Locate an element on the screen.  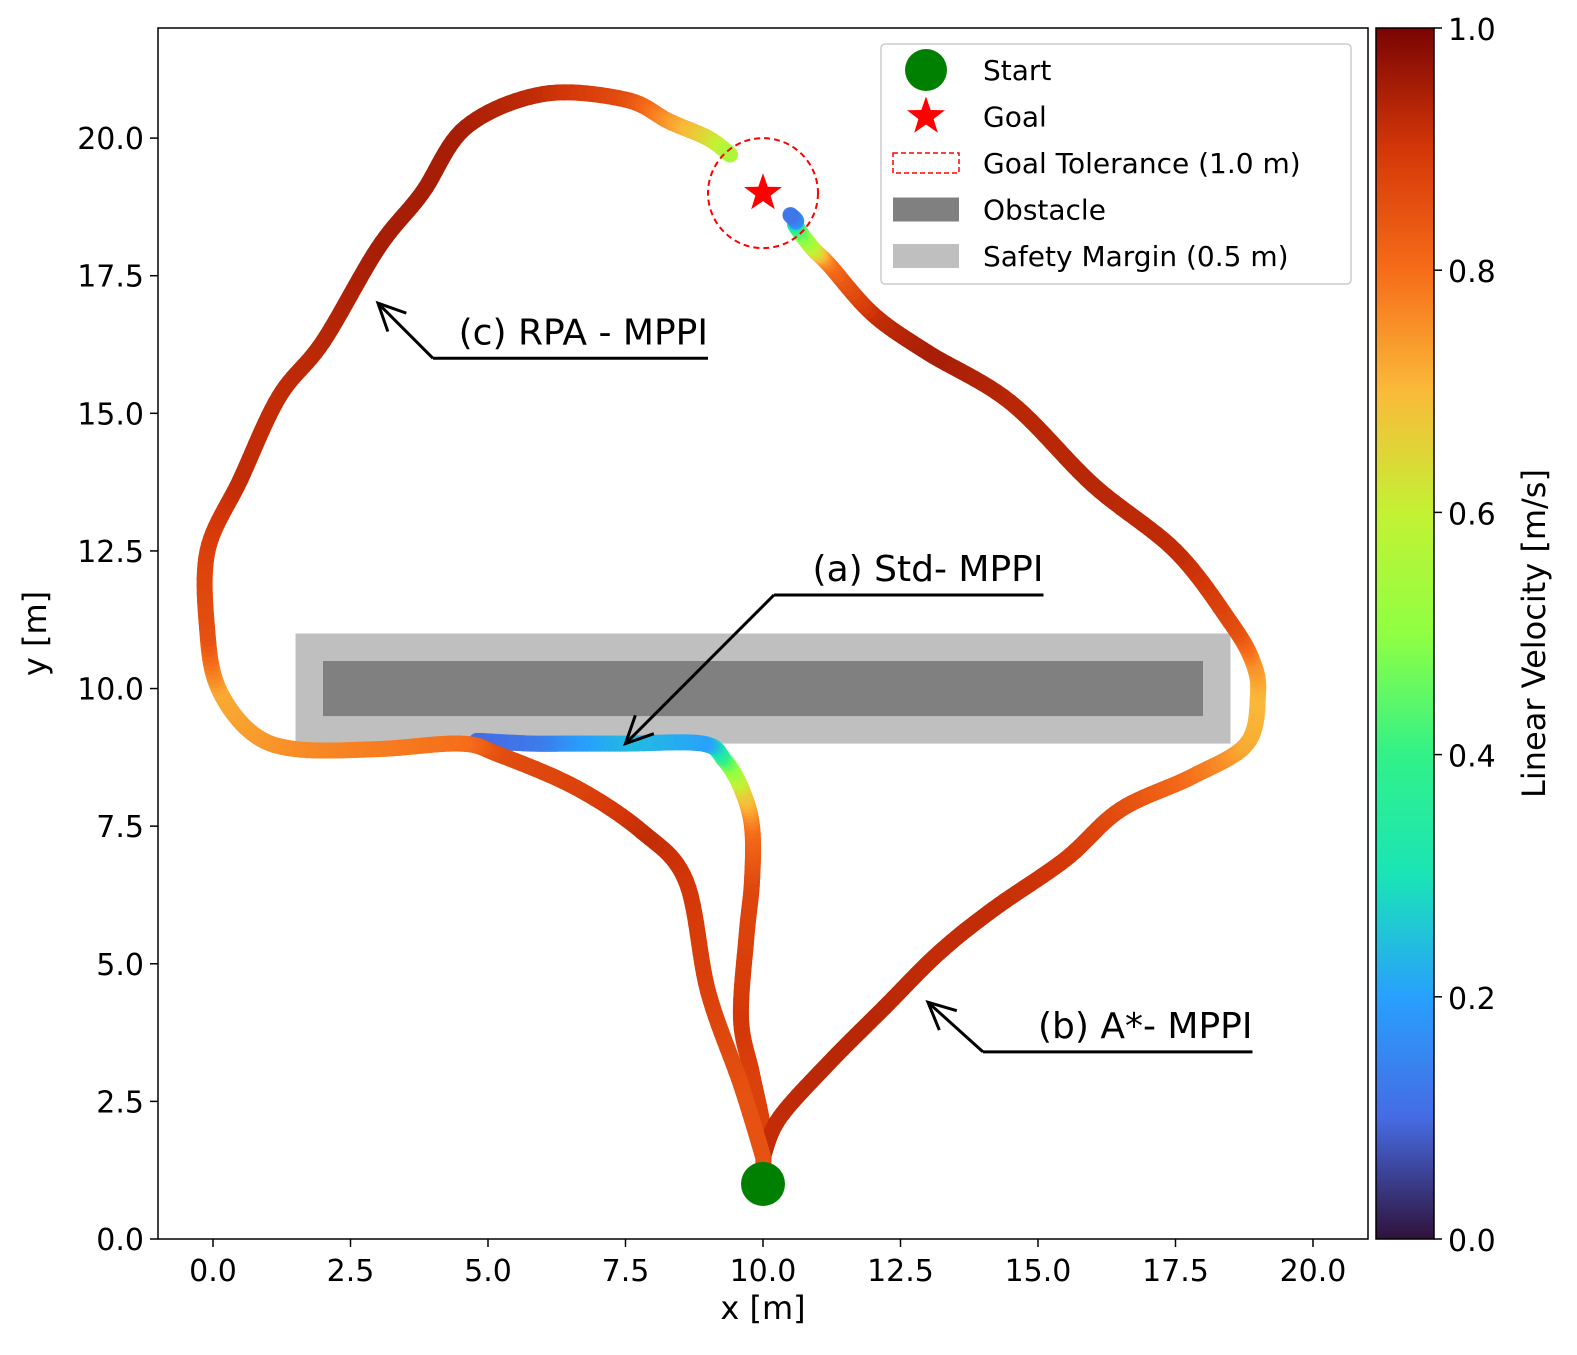
colorbar-tick-label: 1.0 is located at coordinates (1472, 30).